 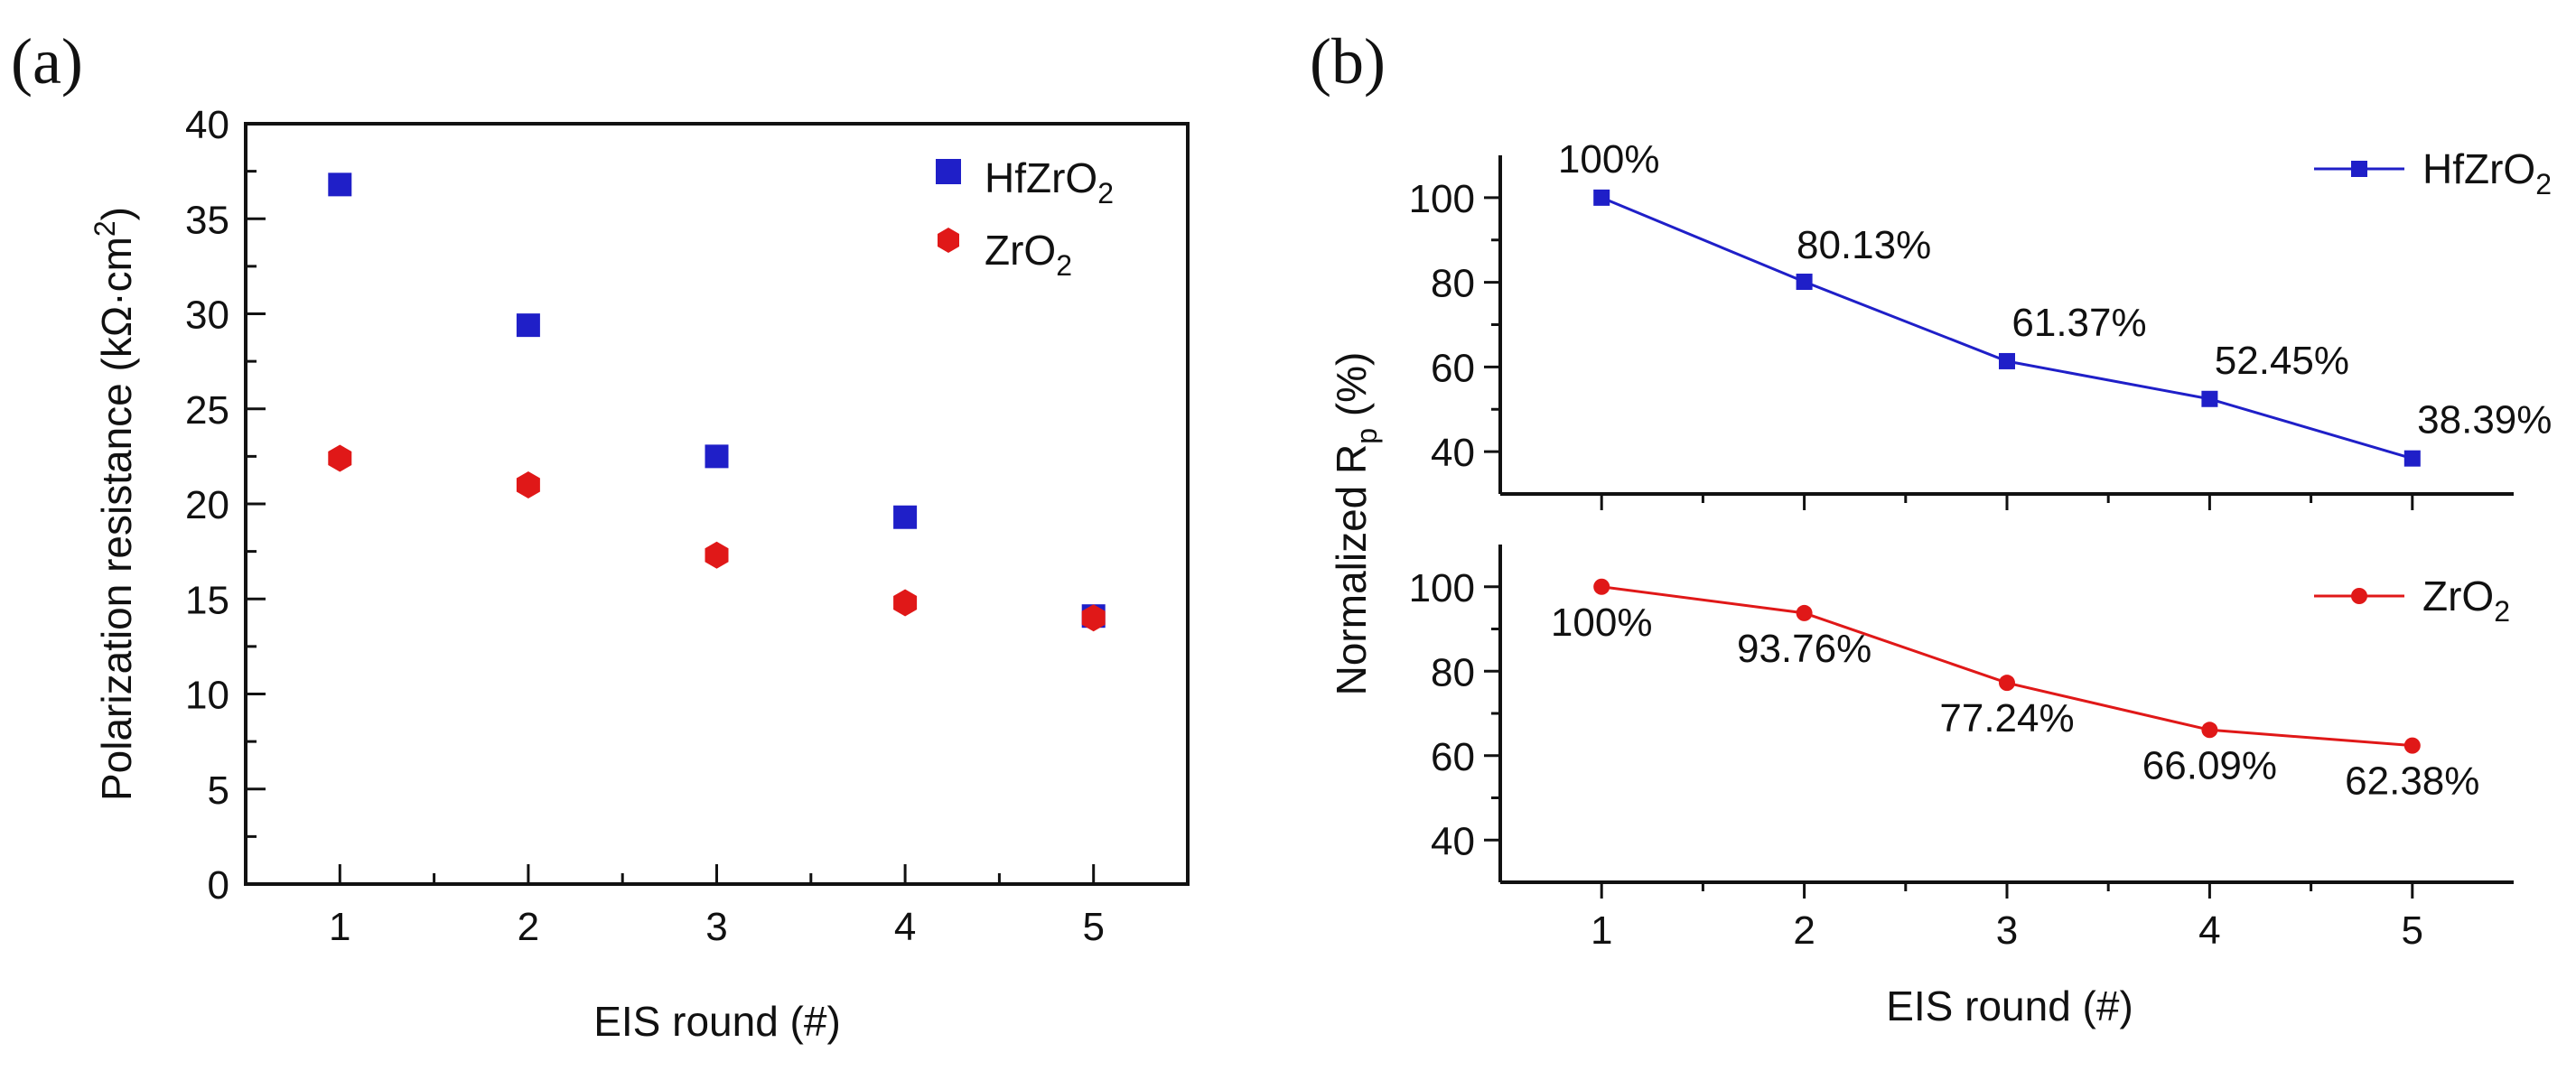 I want to click on b-data-label-hfzro2: 52.45%, so click(x=2282, y=361).